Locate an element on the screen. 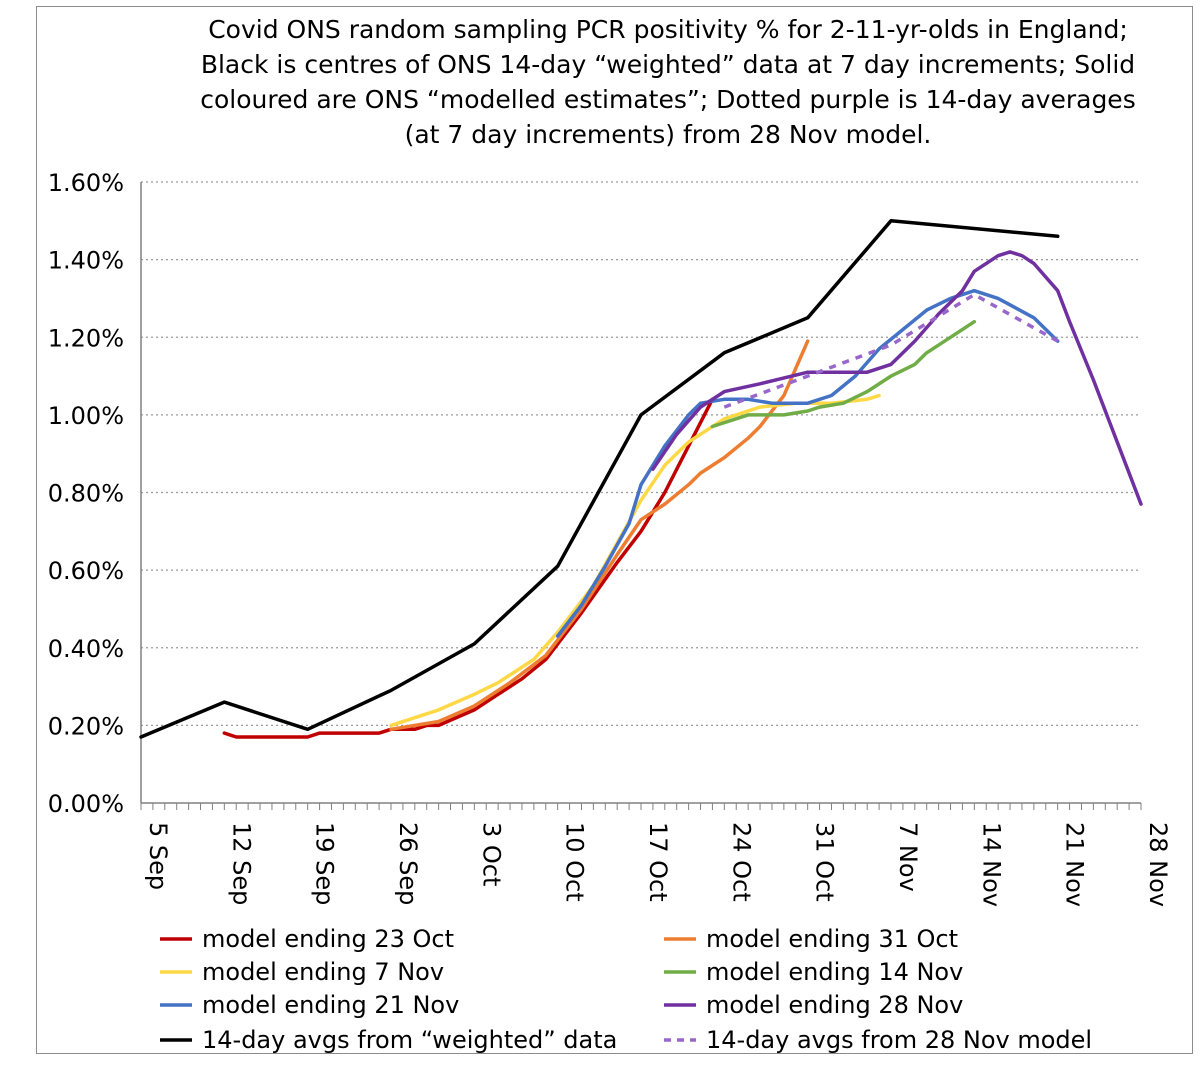 The height and width of the screenshot is (1077, 1200). x-tick-label: 28 Nov is located at coordinates (1158, 864).